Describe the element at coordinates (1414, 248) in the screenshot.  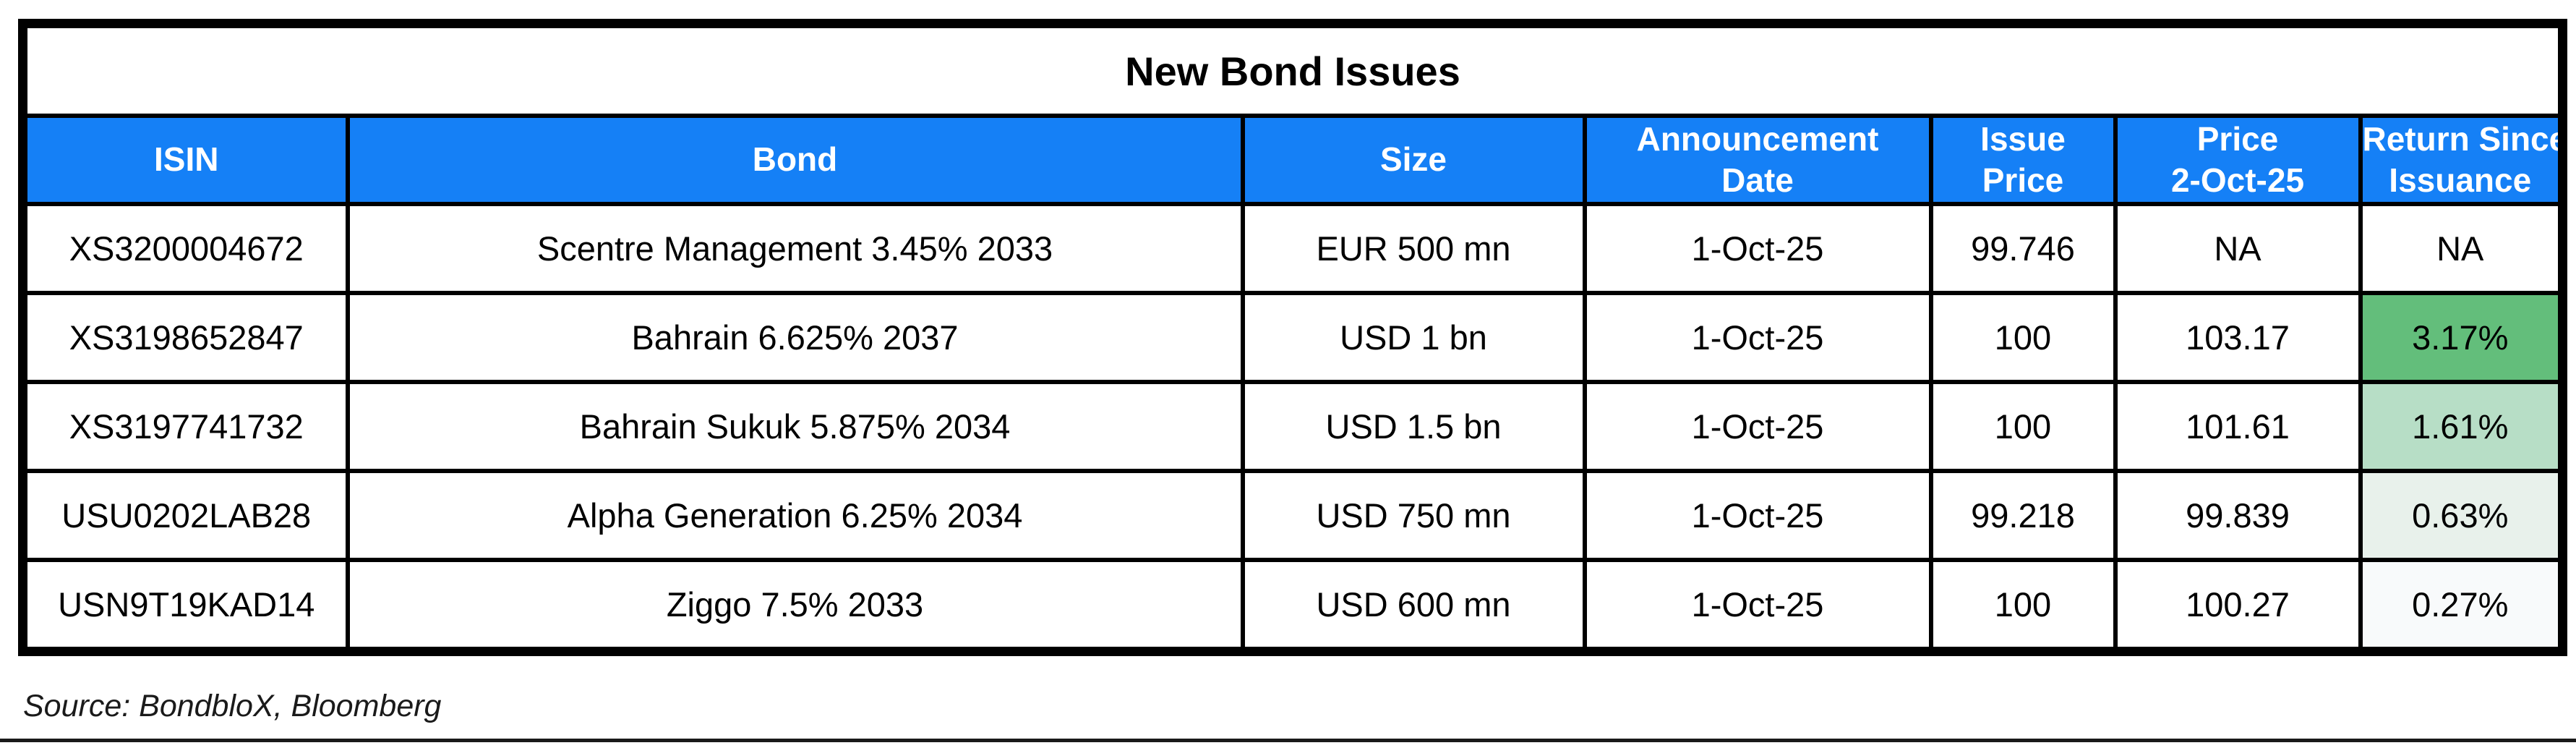
I see `cell-size: EUR 500 mn` at that location.